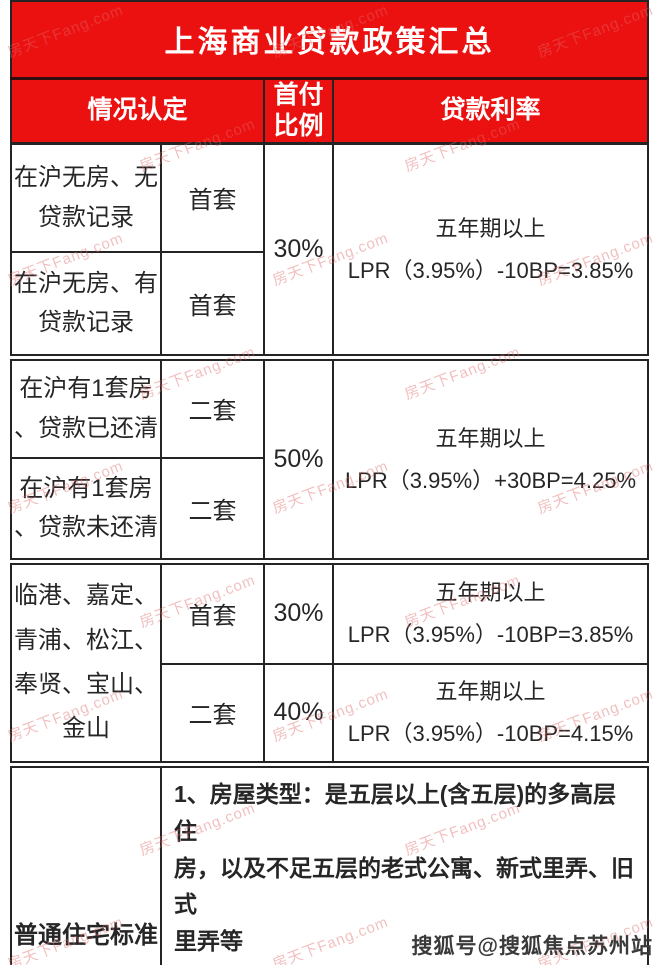 This screenshot has width=660, height=965. Describe the element at coordinates (137, 110) in the screenshot. I see `header-condition: 情况认定` at that location.